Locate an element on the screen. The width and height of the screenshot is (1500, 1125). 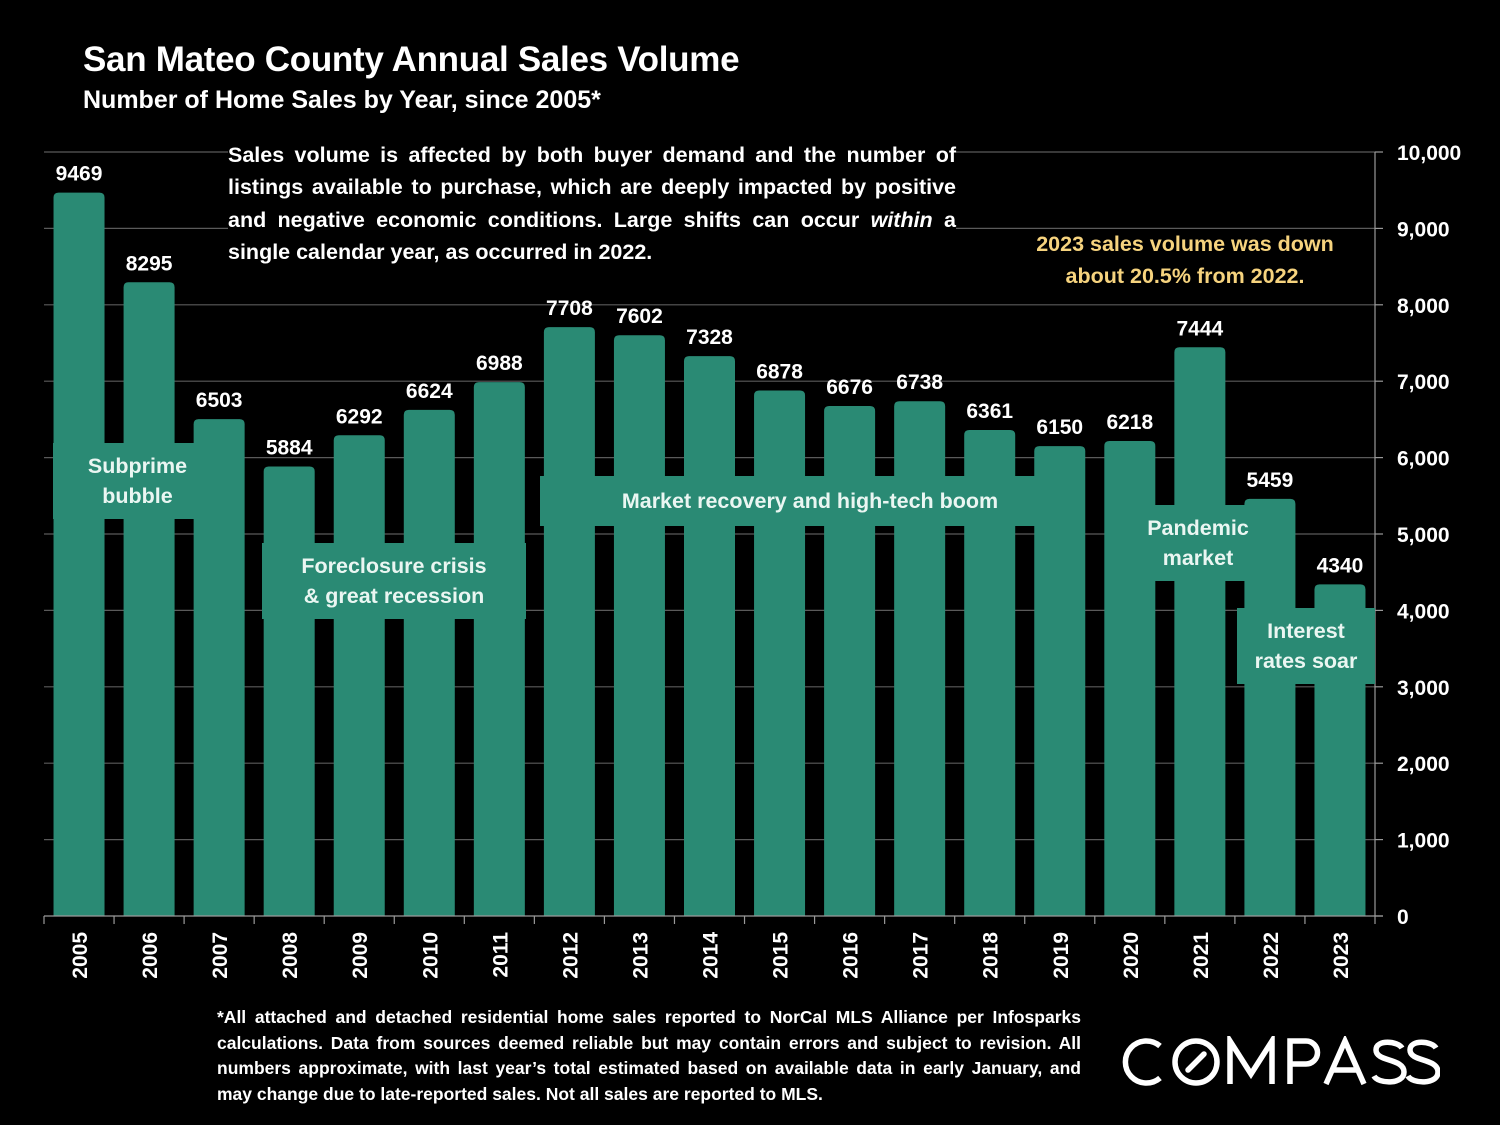
x-tick-label: 2023 is located at coordinates (1341, 955).